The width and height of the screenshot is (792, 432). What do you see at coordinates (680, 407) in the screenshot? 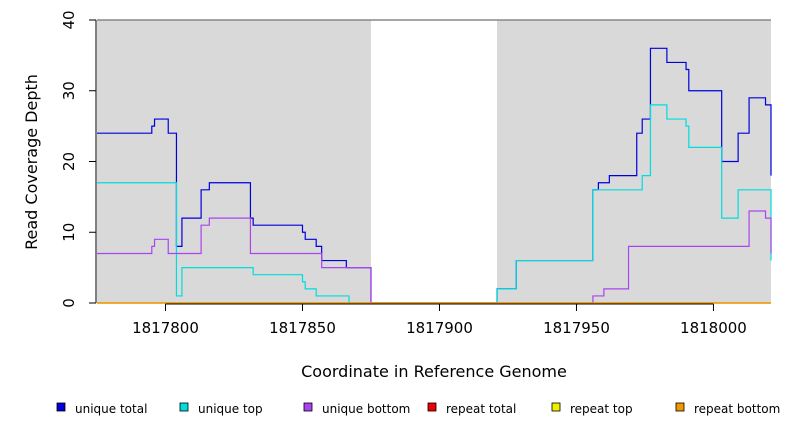
I see `legend-swatch-repeat-bottom` at bounding box center [680, 407].